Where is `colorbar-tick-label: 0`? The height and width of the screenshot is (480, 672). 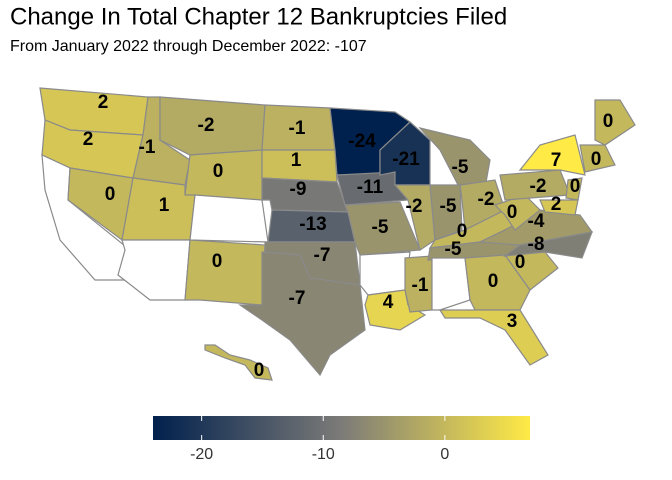 colorbar-tick-label: 0 is located at coordinates (444, 454).